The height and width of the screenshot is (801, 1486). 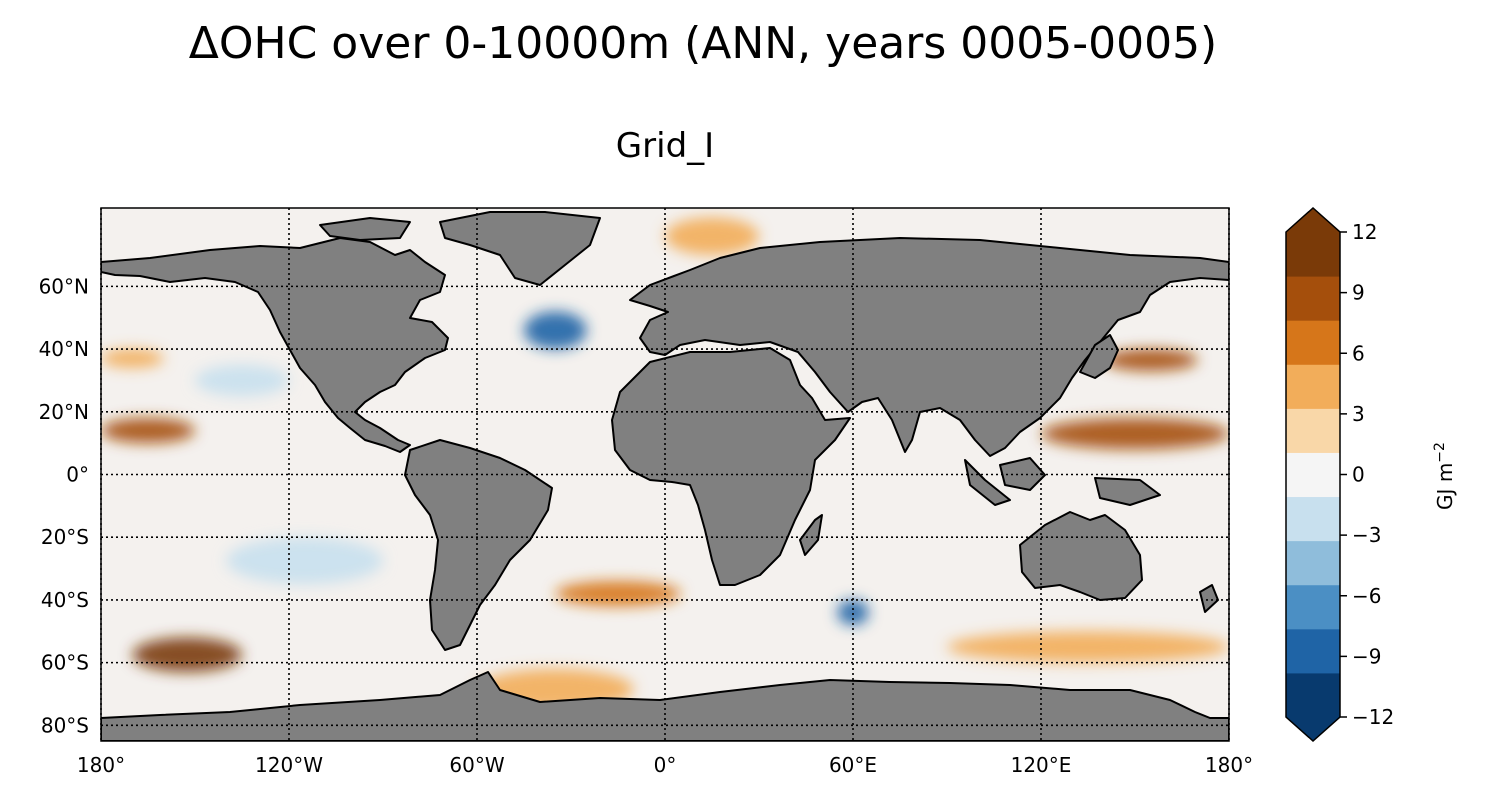 I want to click on colorbar-tick-label: −6, so click(x=1366, y=596).